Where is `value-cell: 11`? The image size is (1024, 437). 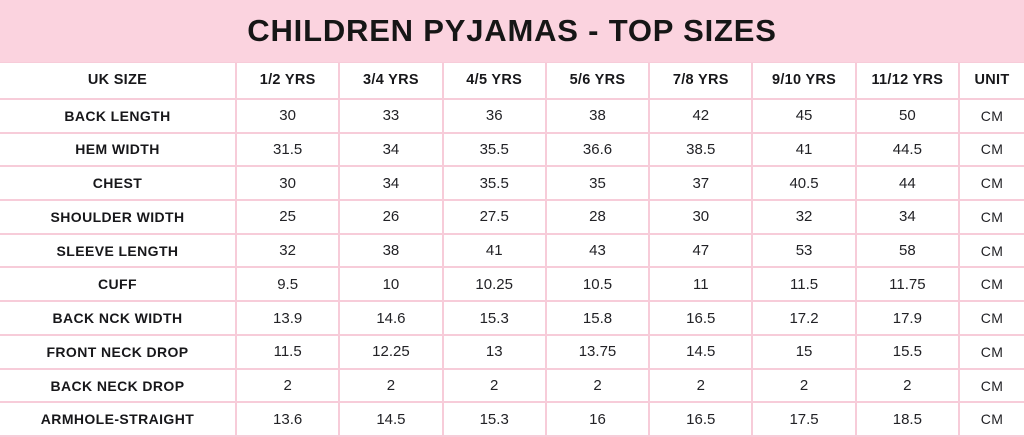
value-cell: 11 is located at coordinates (699, 284).